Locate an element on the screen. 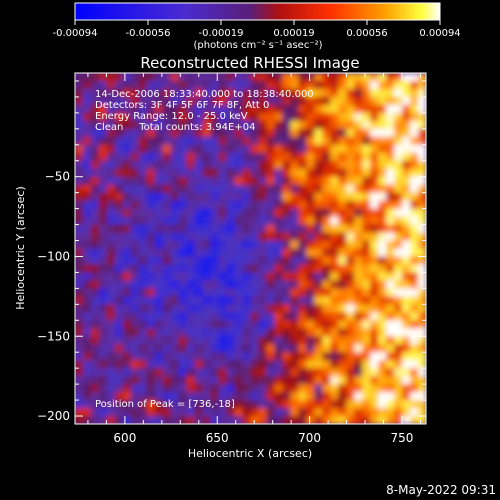 Image resolution: width=500 pixels, height=500 pixels. colorbar-tick-label: 0.00019 is located at coordinates (293, 33).